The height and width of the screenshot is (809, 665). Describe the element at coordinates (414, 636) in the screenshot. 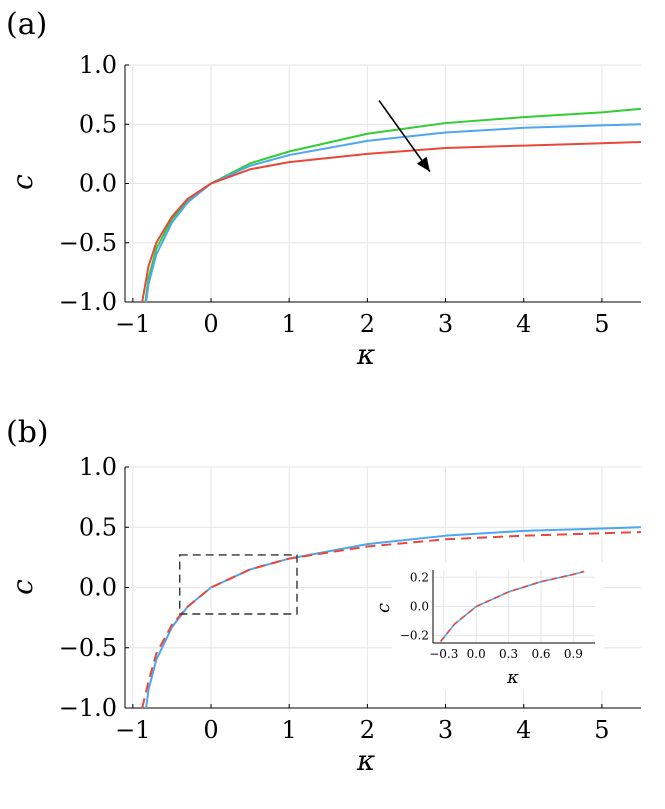

I see `inset-y-tick-label: −0.2` at that location.